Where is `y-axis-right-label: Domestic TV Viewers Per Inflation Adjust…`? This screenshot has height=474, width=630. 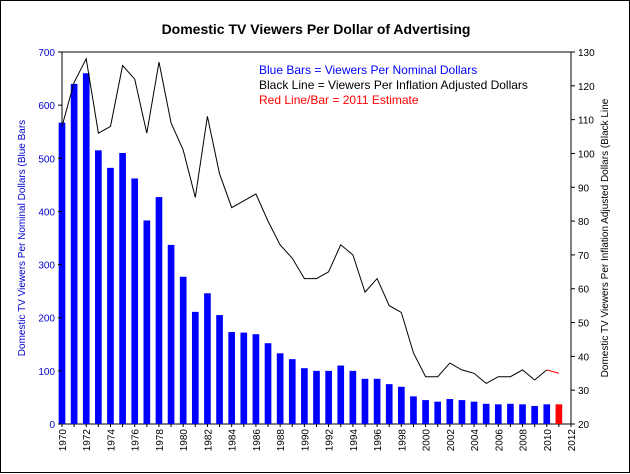 y-axis-right-label: Domestic TV Viewers Per Inflation Adjust… is located at coordinates (605, 237).